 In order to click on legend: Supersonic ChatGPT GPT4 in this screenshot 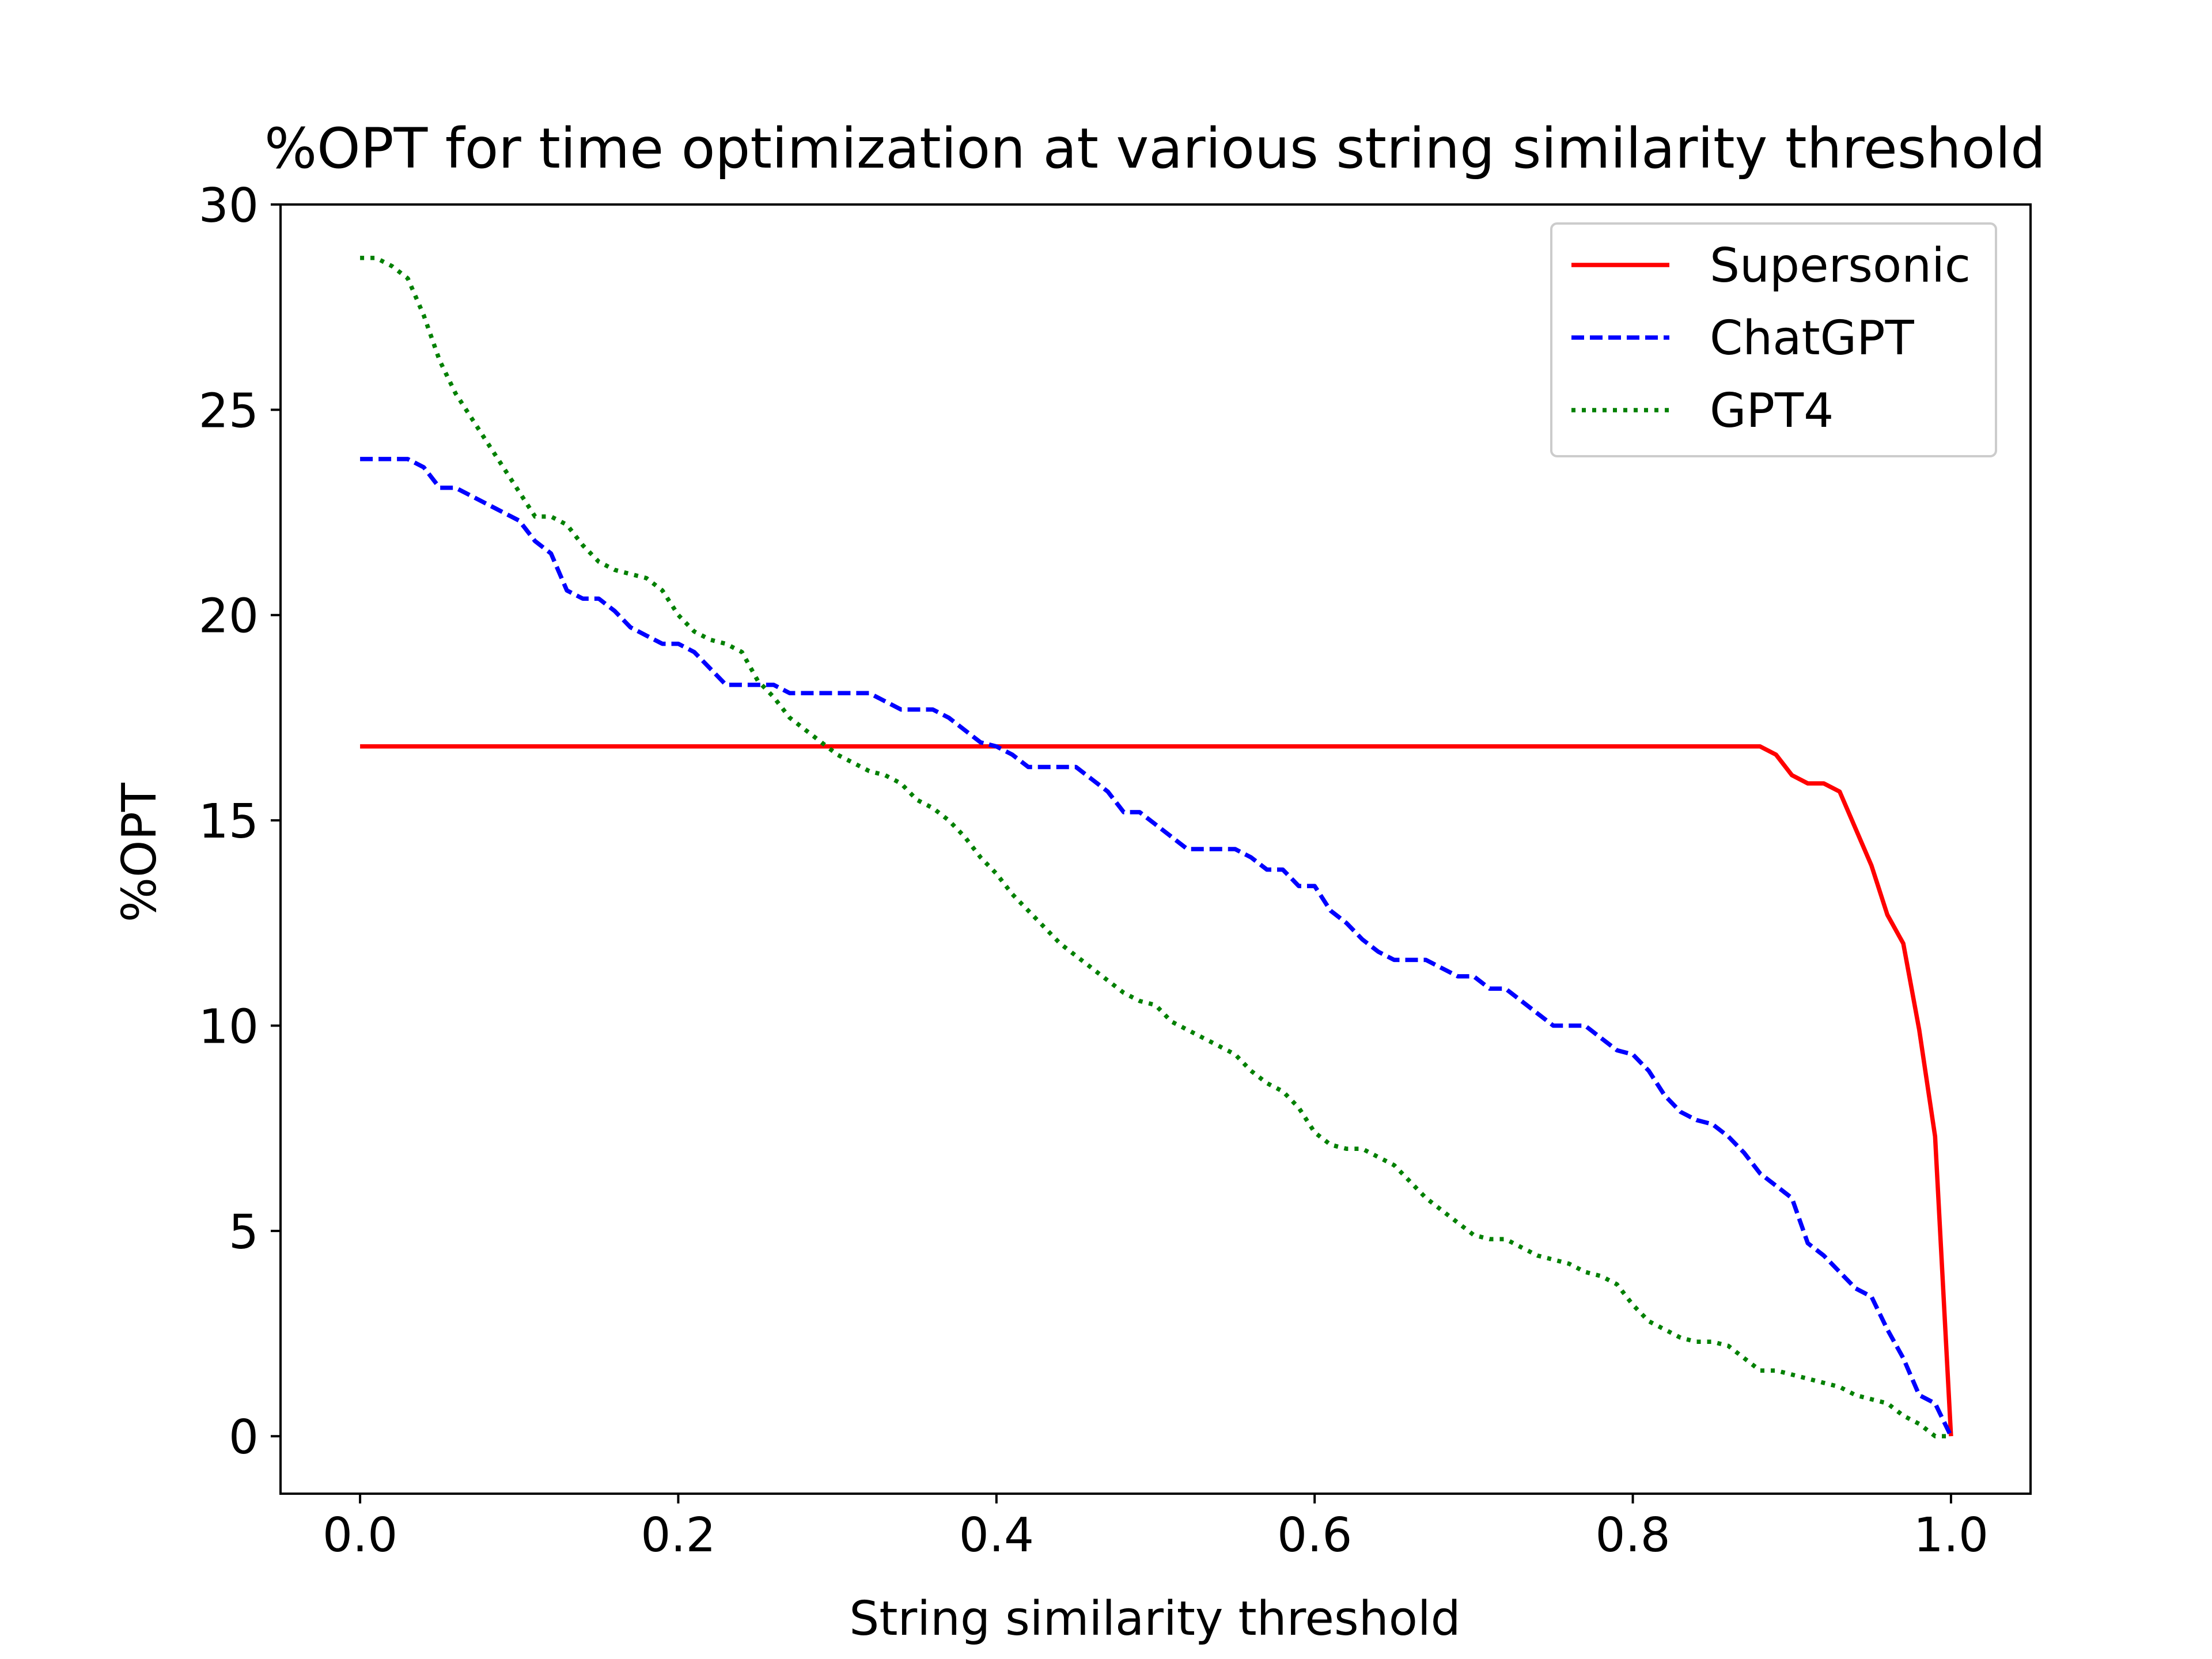, I will do `click(1773, 339)`.